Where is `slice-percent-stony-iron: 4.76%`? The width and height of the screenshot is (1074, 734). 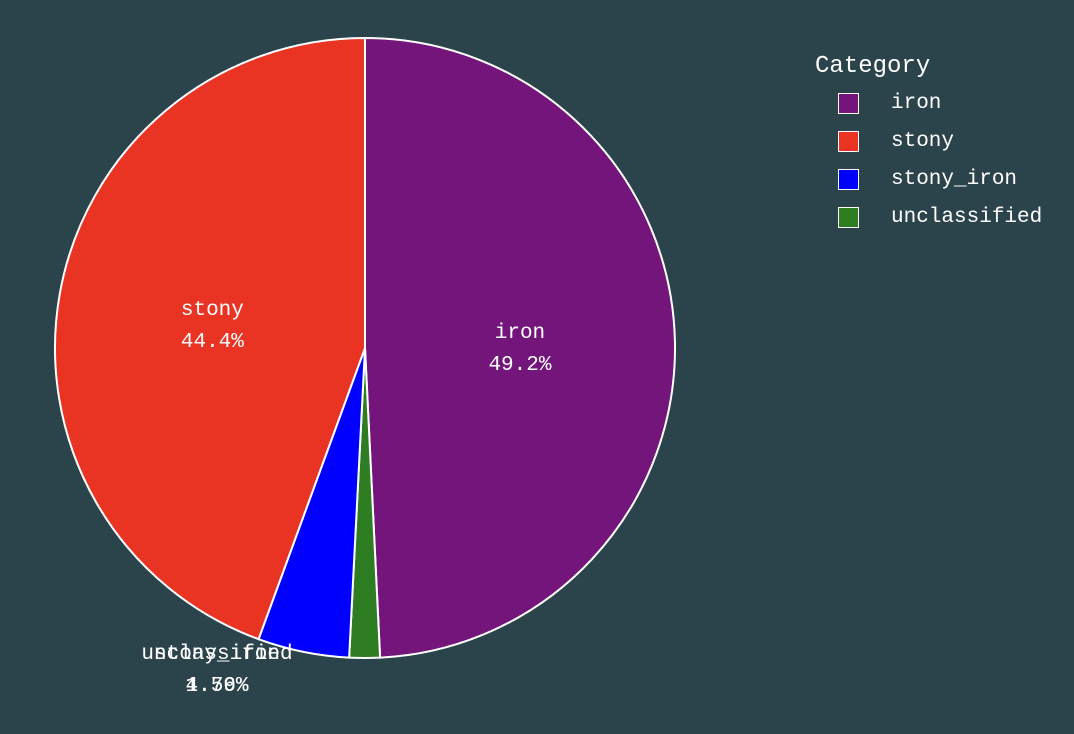 slice-percent-stony-iron: 4.76% is located at coordinates (216, 686).